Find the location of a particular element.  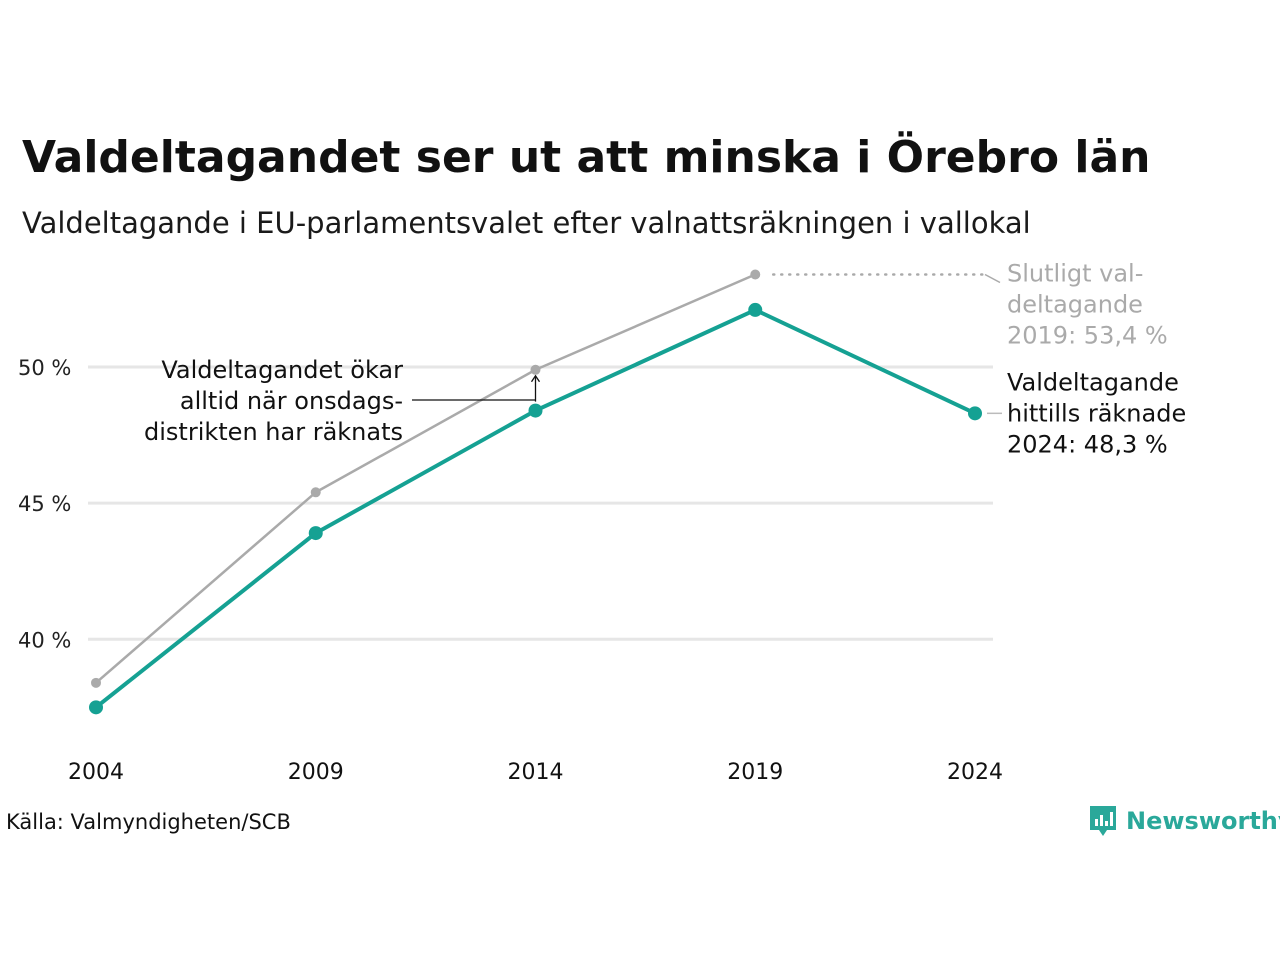

current-2024-label-line: 2024: 48,3 % is located at coordinates (1087, 444).